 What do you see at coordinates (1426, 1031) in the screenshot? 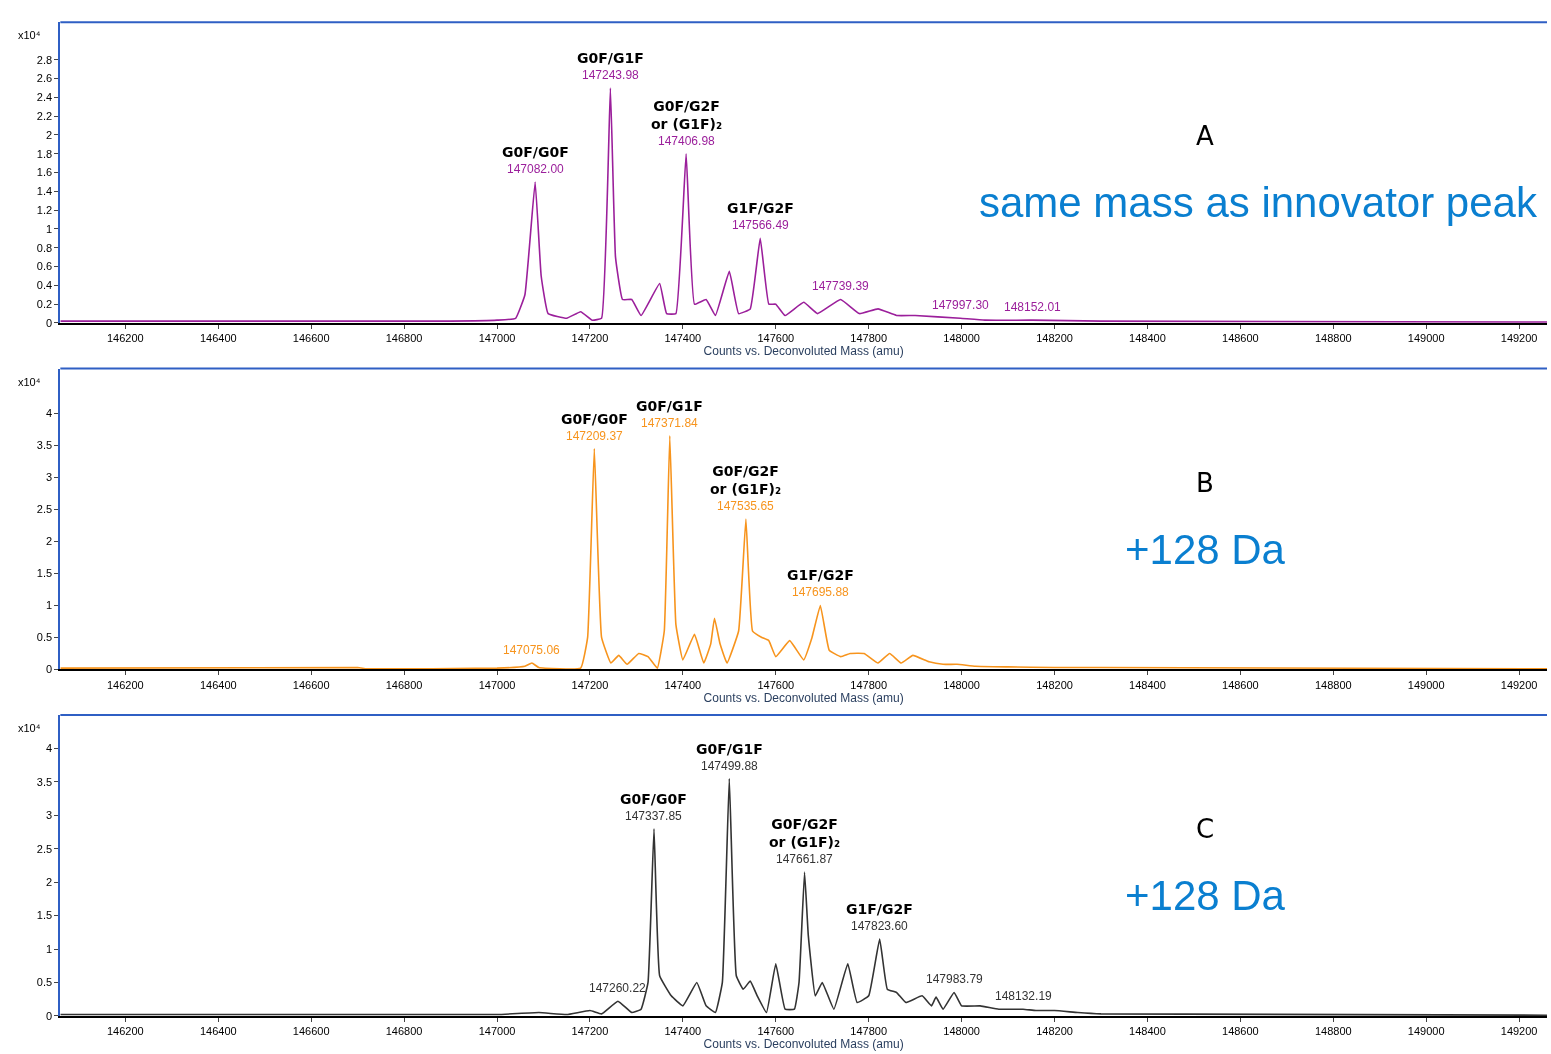
I see `x-tick-label: 149000` at bounding box center [1426, 1031].